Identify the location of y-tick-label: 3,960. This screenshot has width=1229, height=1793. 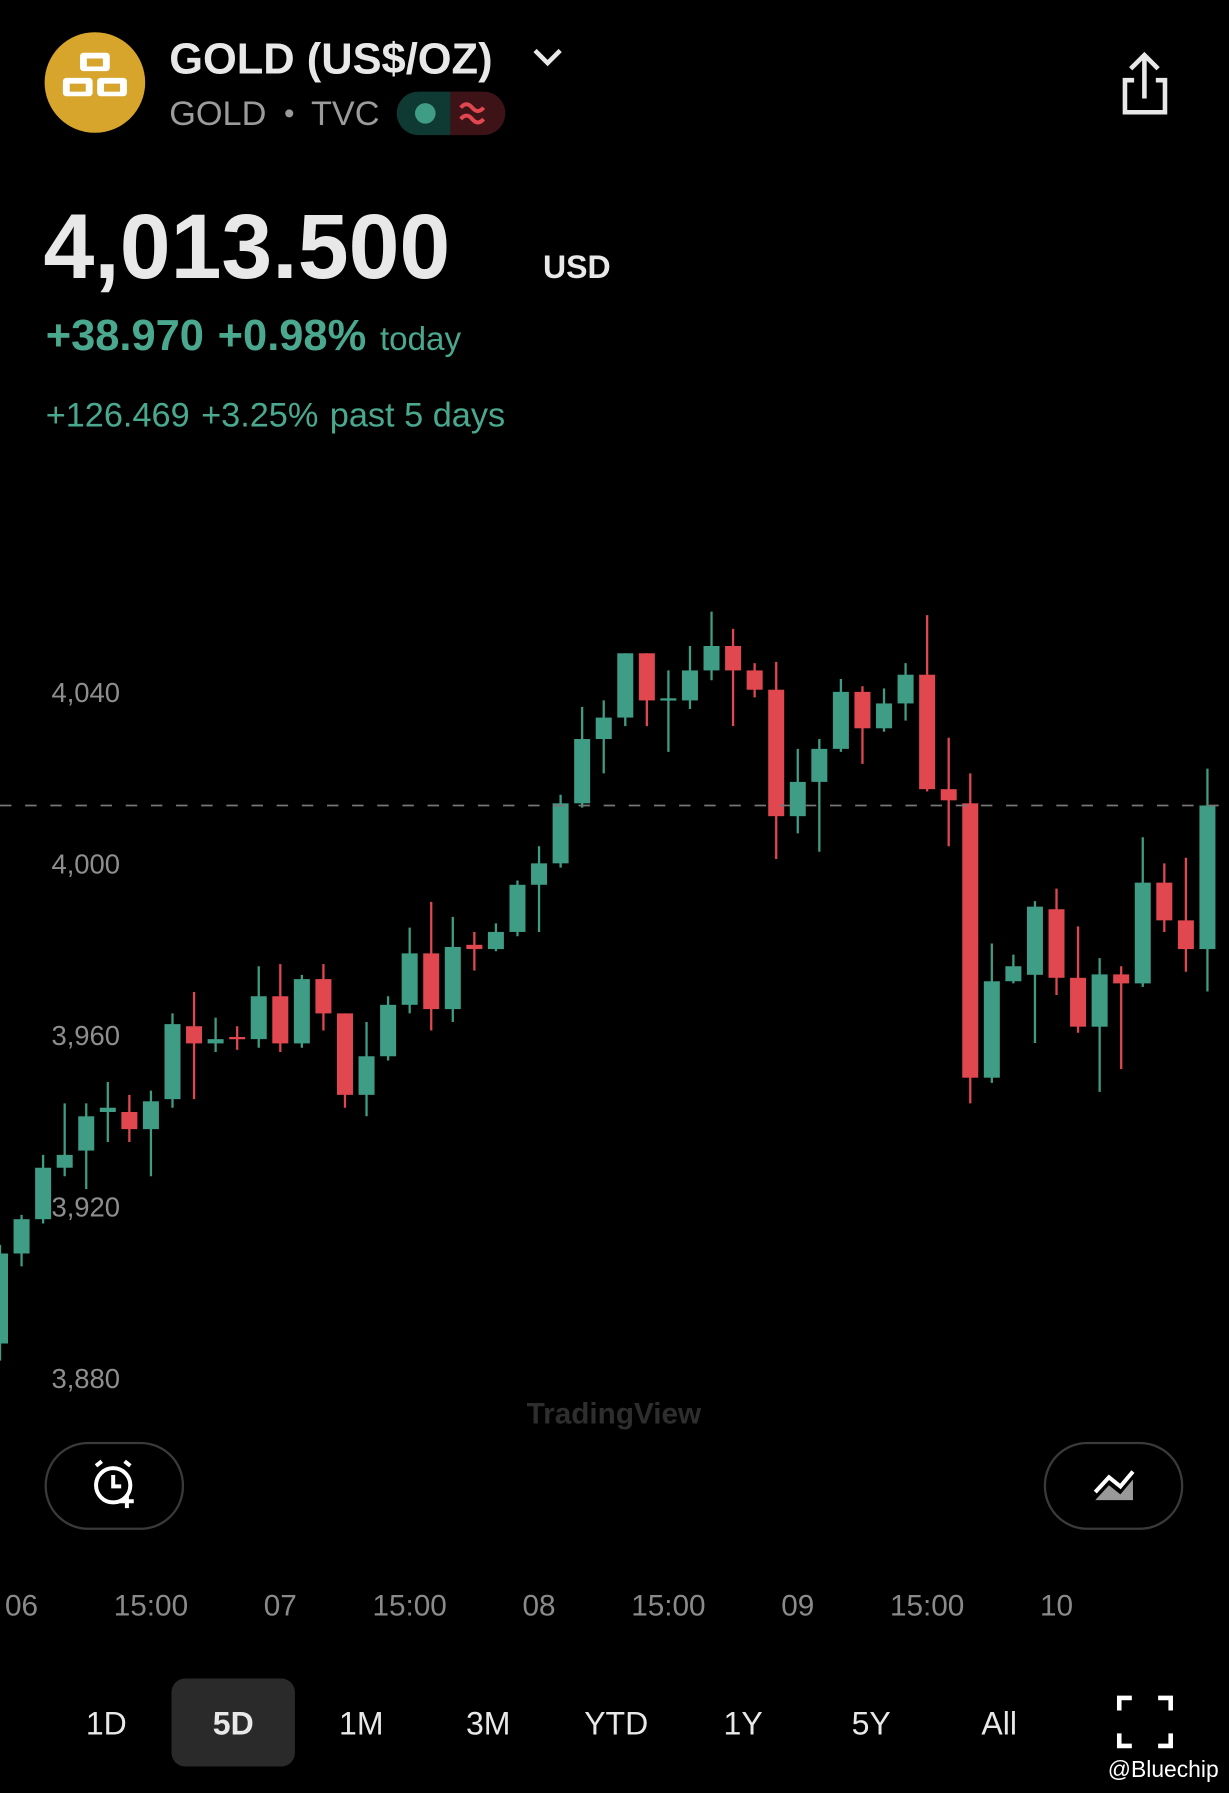
(85, 1035).